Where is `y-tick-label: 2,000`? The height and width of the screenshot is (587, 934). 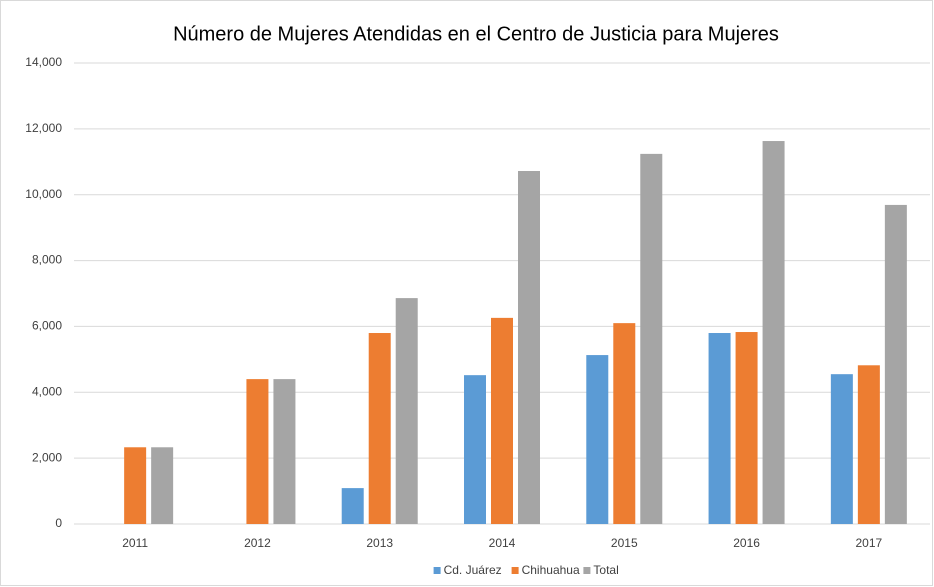
y-tick-label: 2,000 is located at coordinates (47, 457).